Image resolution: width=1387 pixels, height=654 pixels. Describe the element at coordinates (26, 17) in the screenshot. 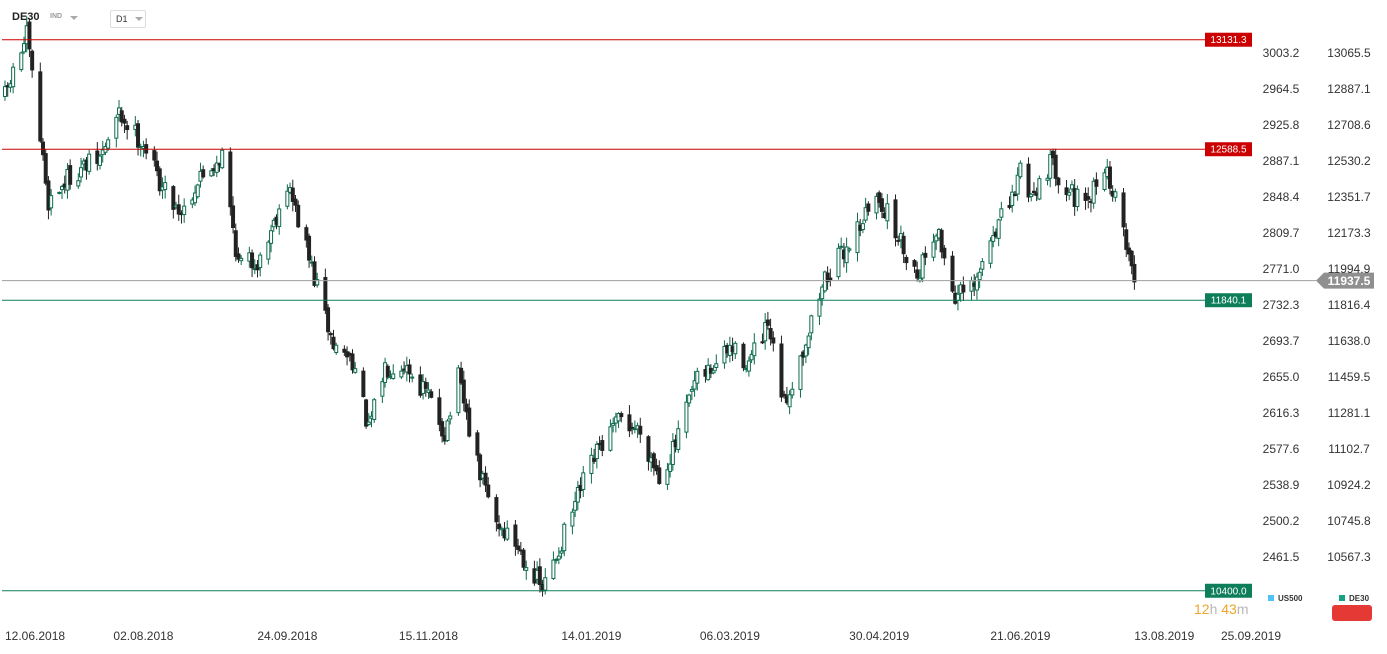

I see `symbol-name: DE30` at that location.